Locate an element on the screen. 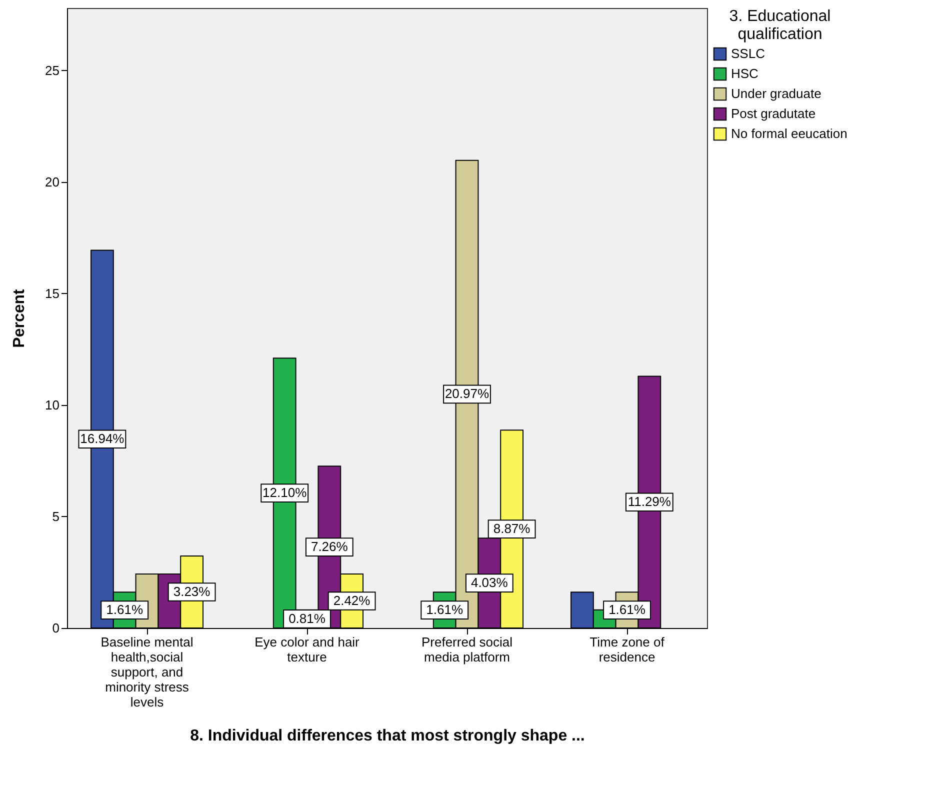  x-tick-label: Eye color and hair texture is located at coordinates (307, 649).